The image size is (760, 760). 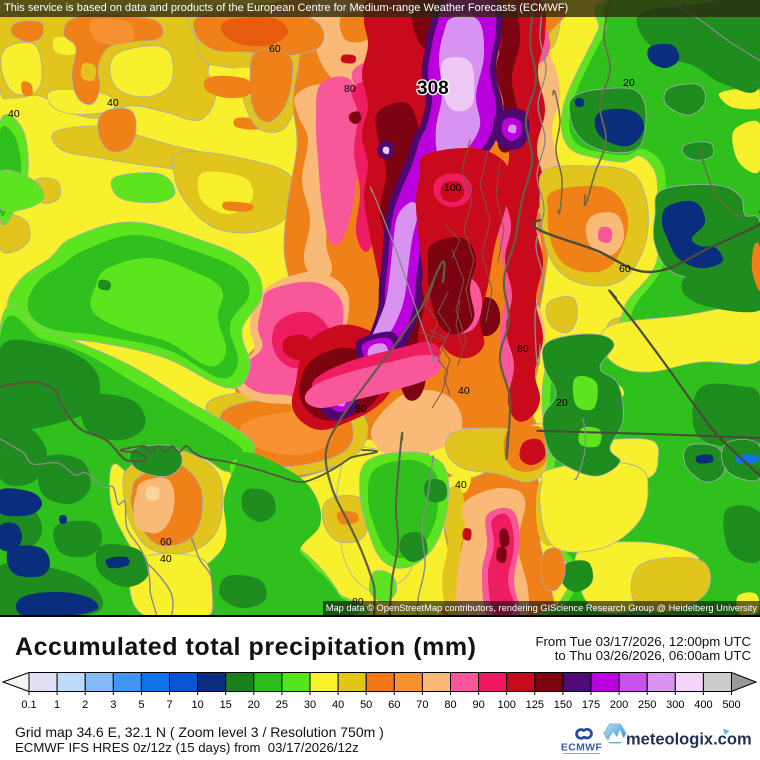 What do you see at coordinates (282, 705) in the screenshot?
I see `svg-text: 25` at bounding box center [282, 705].